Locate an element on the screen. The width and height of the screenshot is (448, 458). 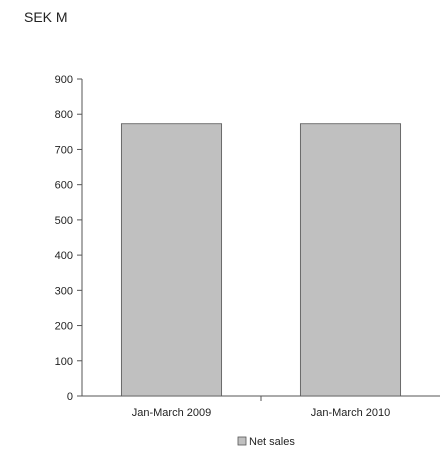
y-tick-label: 0 is located at coordinates (70, 397).